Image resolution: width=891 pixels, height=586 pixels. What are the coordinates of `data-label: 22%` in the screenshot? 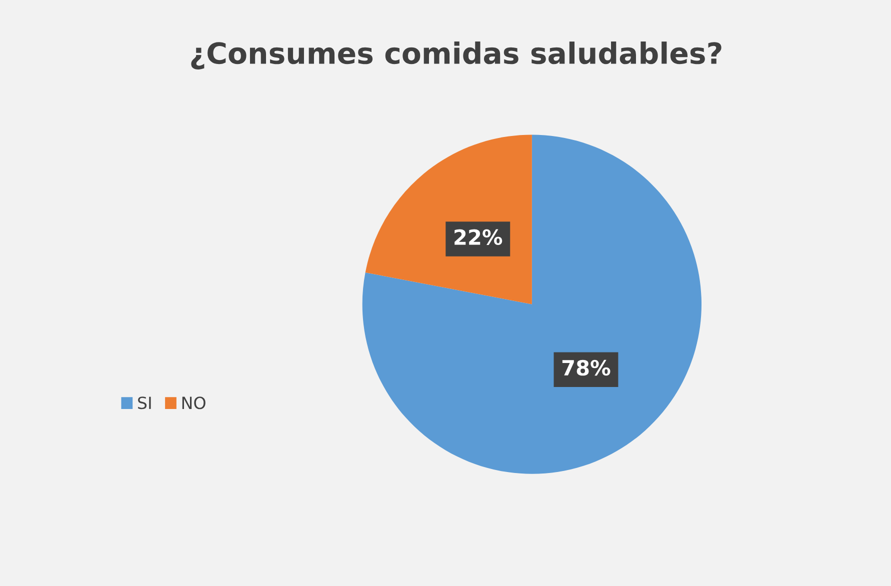 It's located at (478, 237).